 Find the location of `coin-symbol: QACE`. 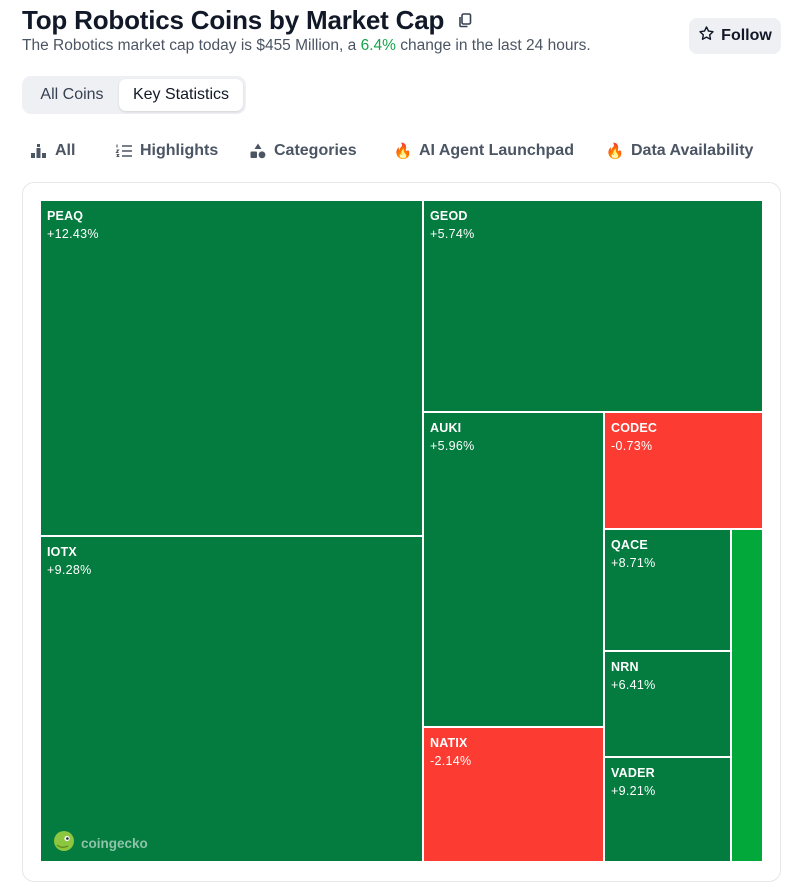

coin-symbol: QACE is located at coordinates (629, 545).